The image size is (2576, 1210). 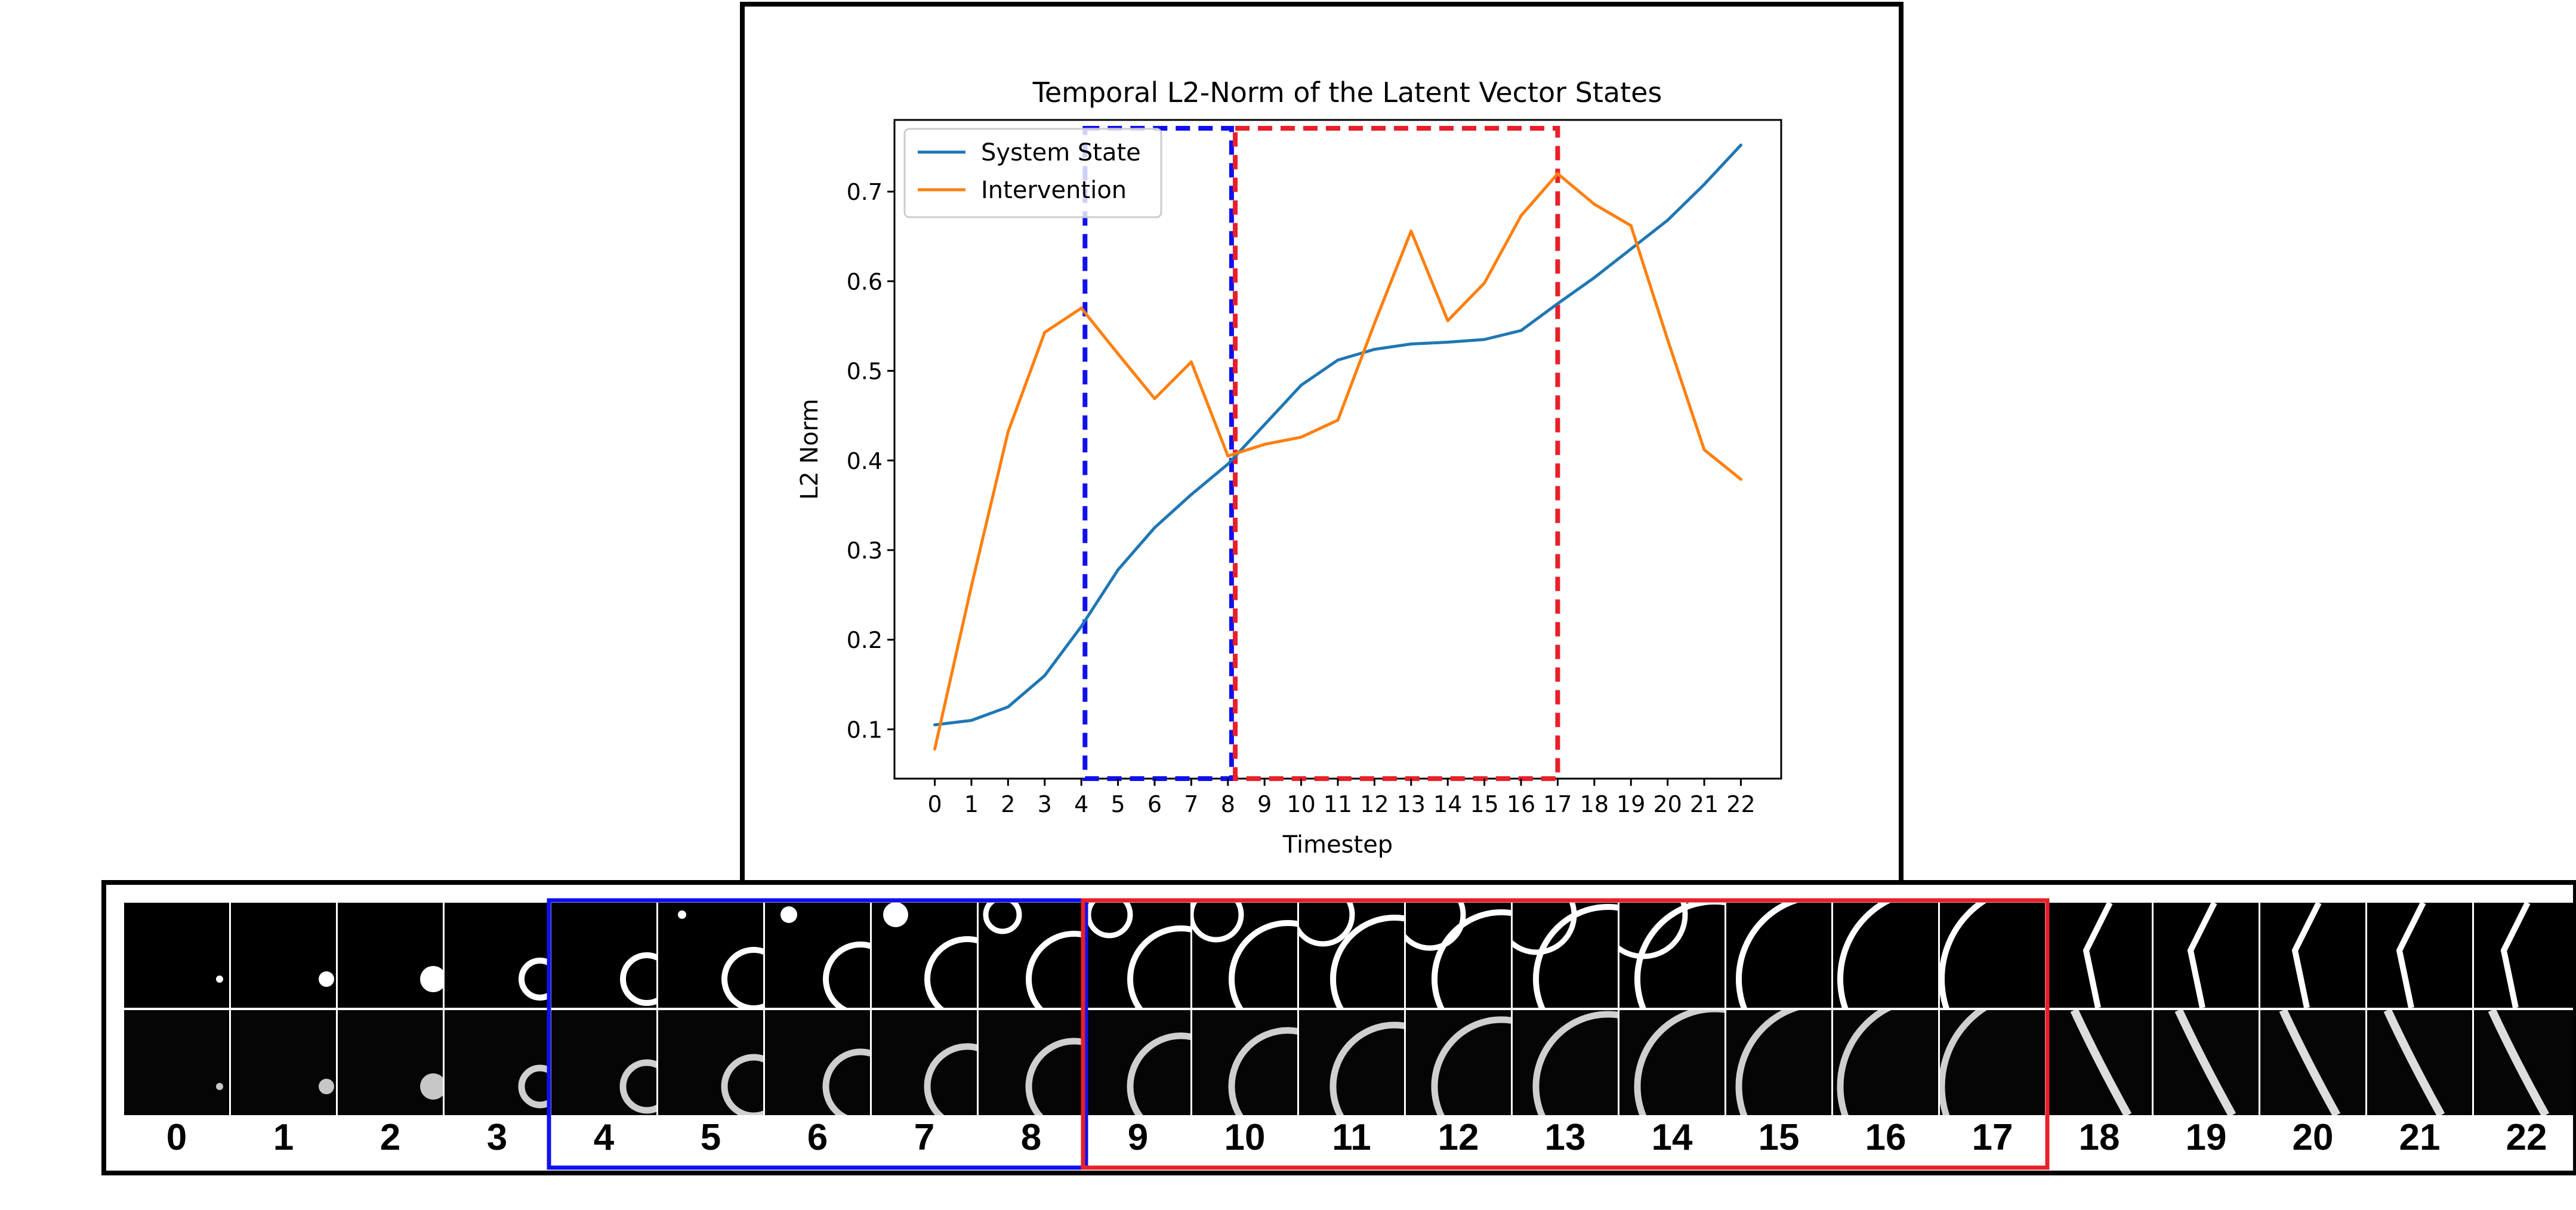 What do you see at coordinates (865, 551) in the screenshot?
I see `y-tick-label: 0.3` at bounding box center [865, 551].